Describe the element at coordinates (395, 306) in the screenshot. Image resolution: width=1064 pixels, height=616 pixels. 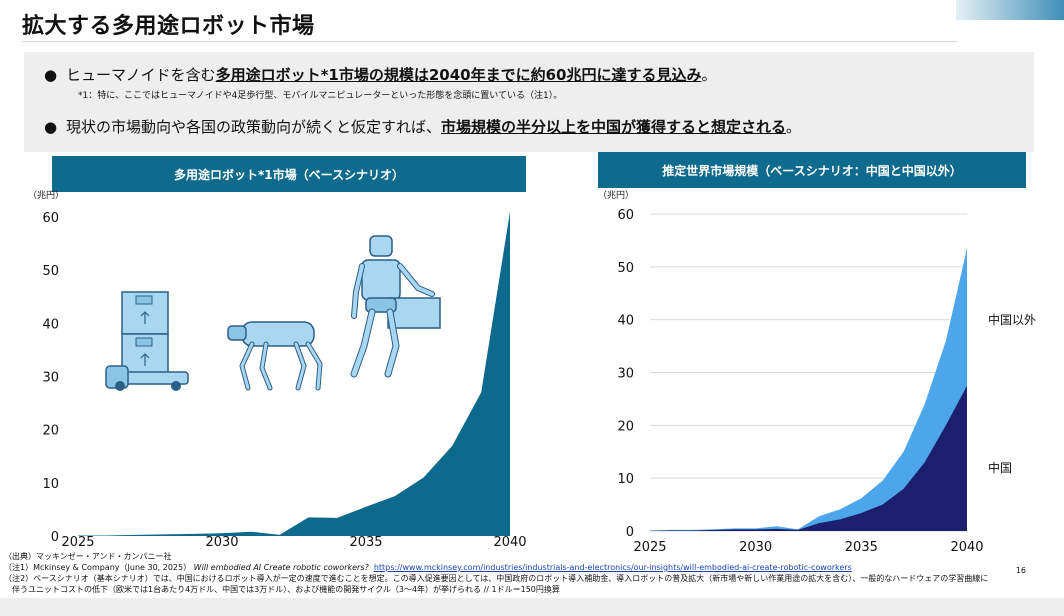
I see `humanoid-robot-carrying-box-icon` at that location.